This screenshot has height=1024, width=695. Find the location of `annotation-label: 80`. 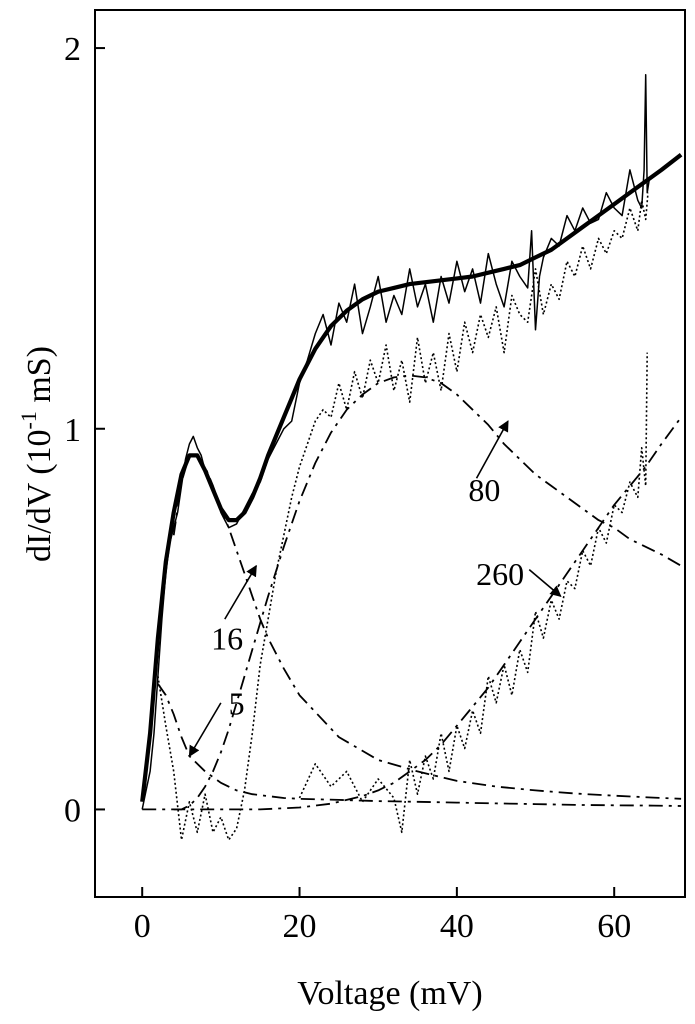

annotation-label: 80 is located at coordinates (484, 490).